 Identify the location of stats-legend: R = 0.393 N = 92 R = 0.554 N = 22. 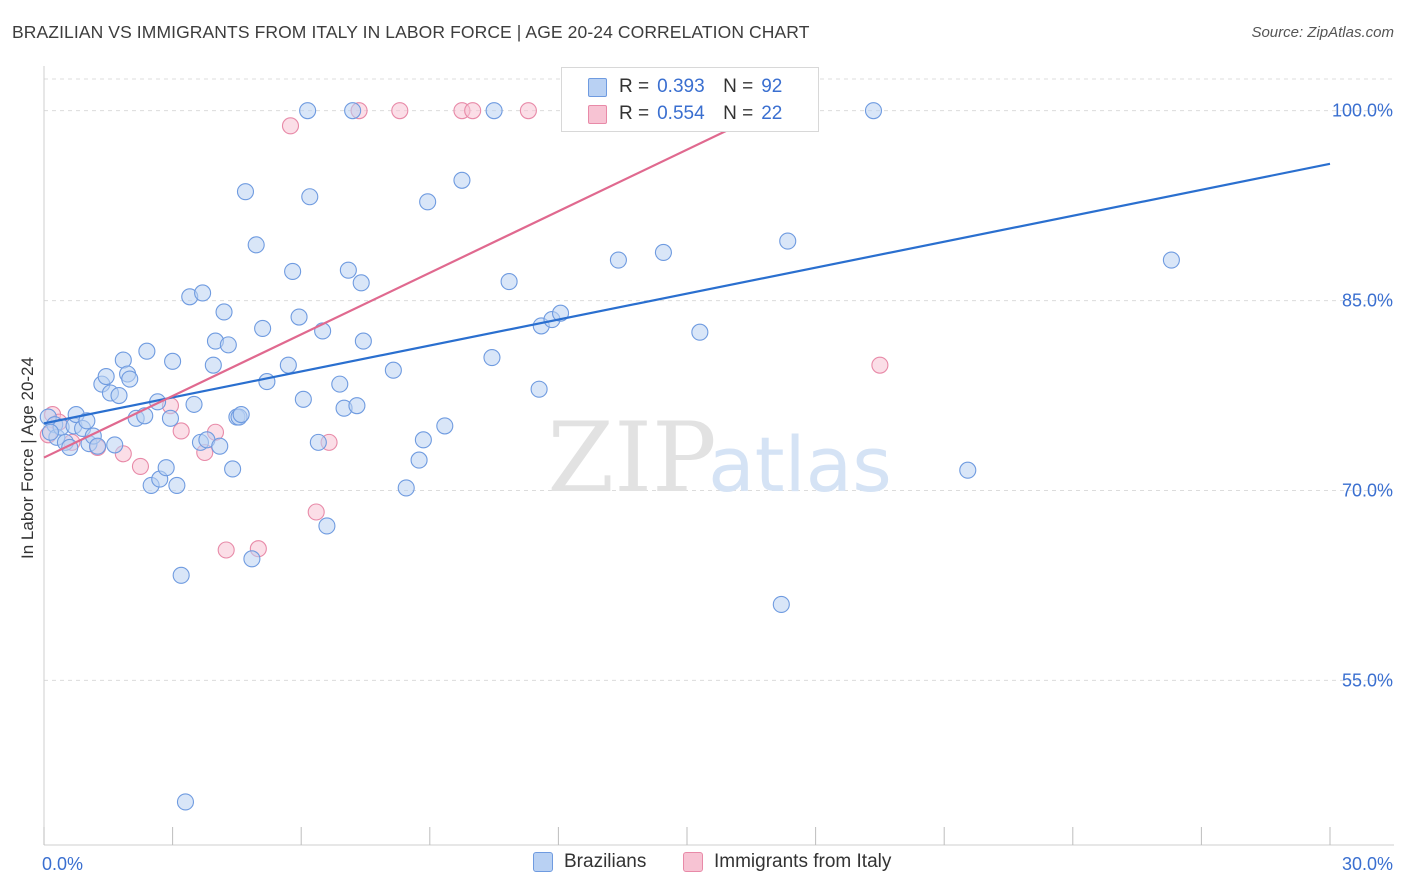
(690, 99).